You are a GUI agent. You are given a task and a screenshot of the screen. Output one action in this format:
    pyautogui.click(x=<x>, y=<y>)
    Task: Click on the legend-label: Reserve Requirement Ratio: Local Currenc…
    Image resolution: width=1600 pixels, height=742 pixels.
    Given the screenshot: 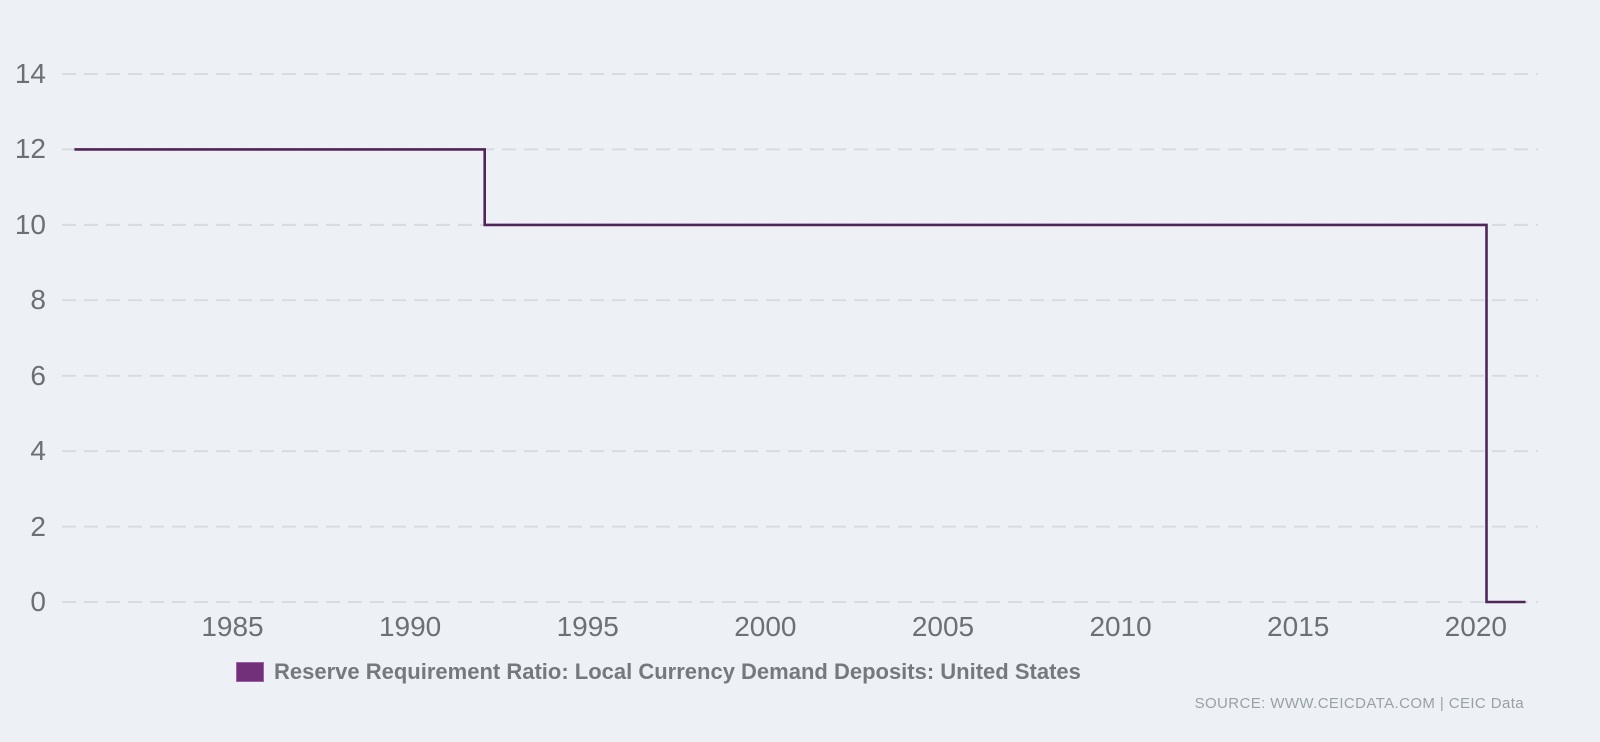 What is the action you would take?
    pyautogui.click(x=677, y=671)
    